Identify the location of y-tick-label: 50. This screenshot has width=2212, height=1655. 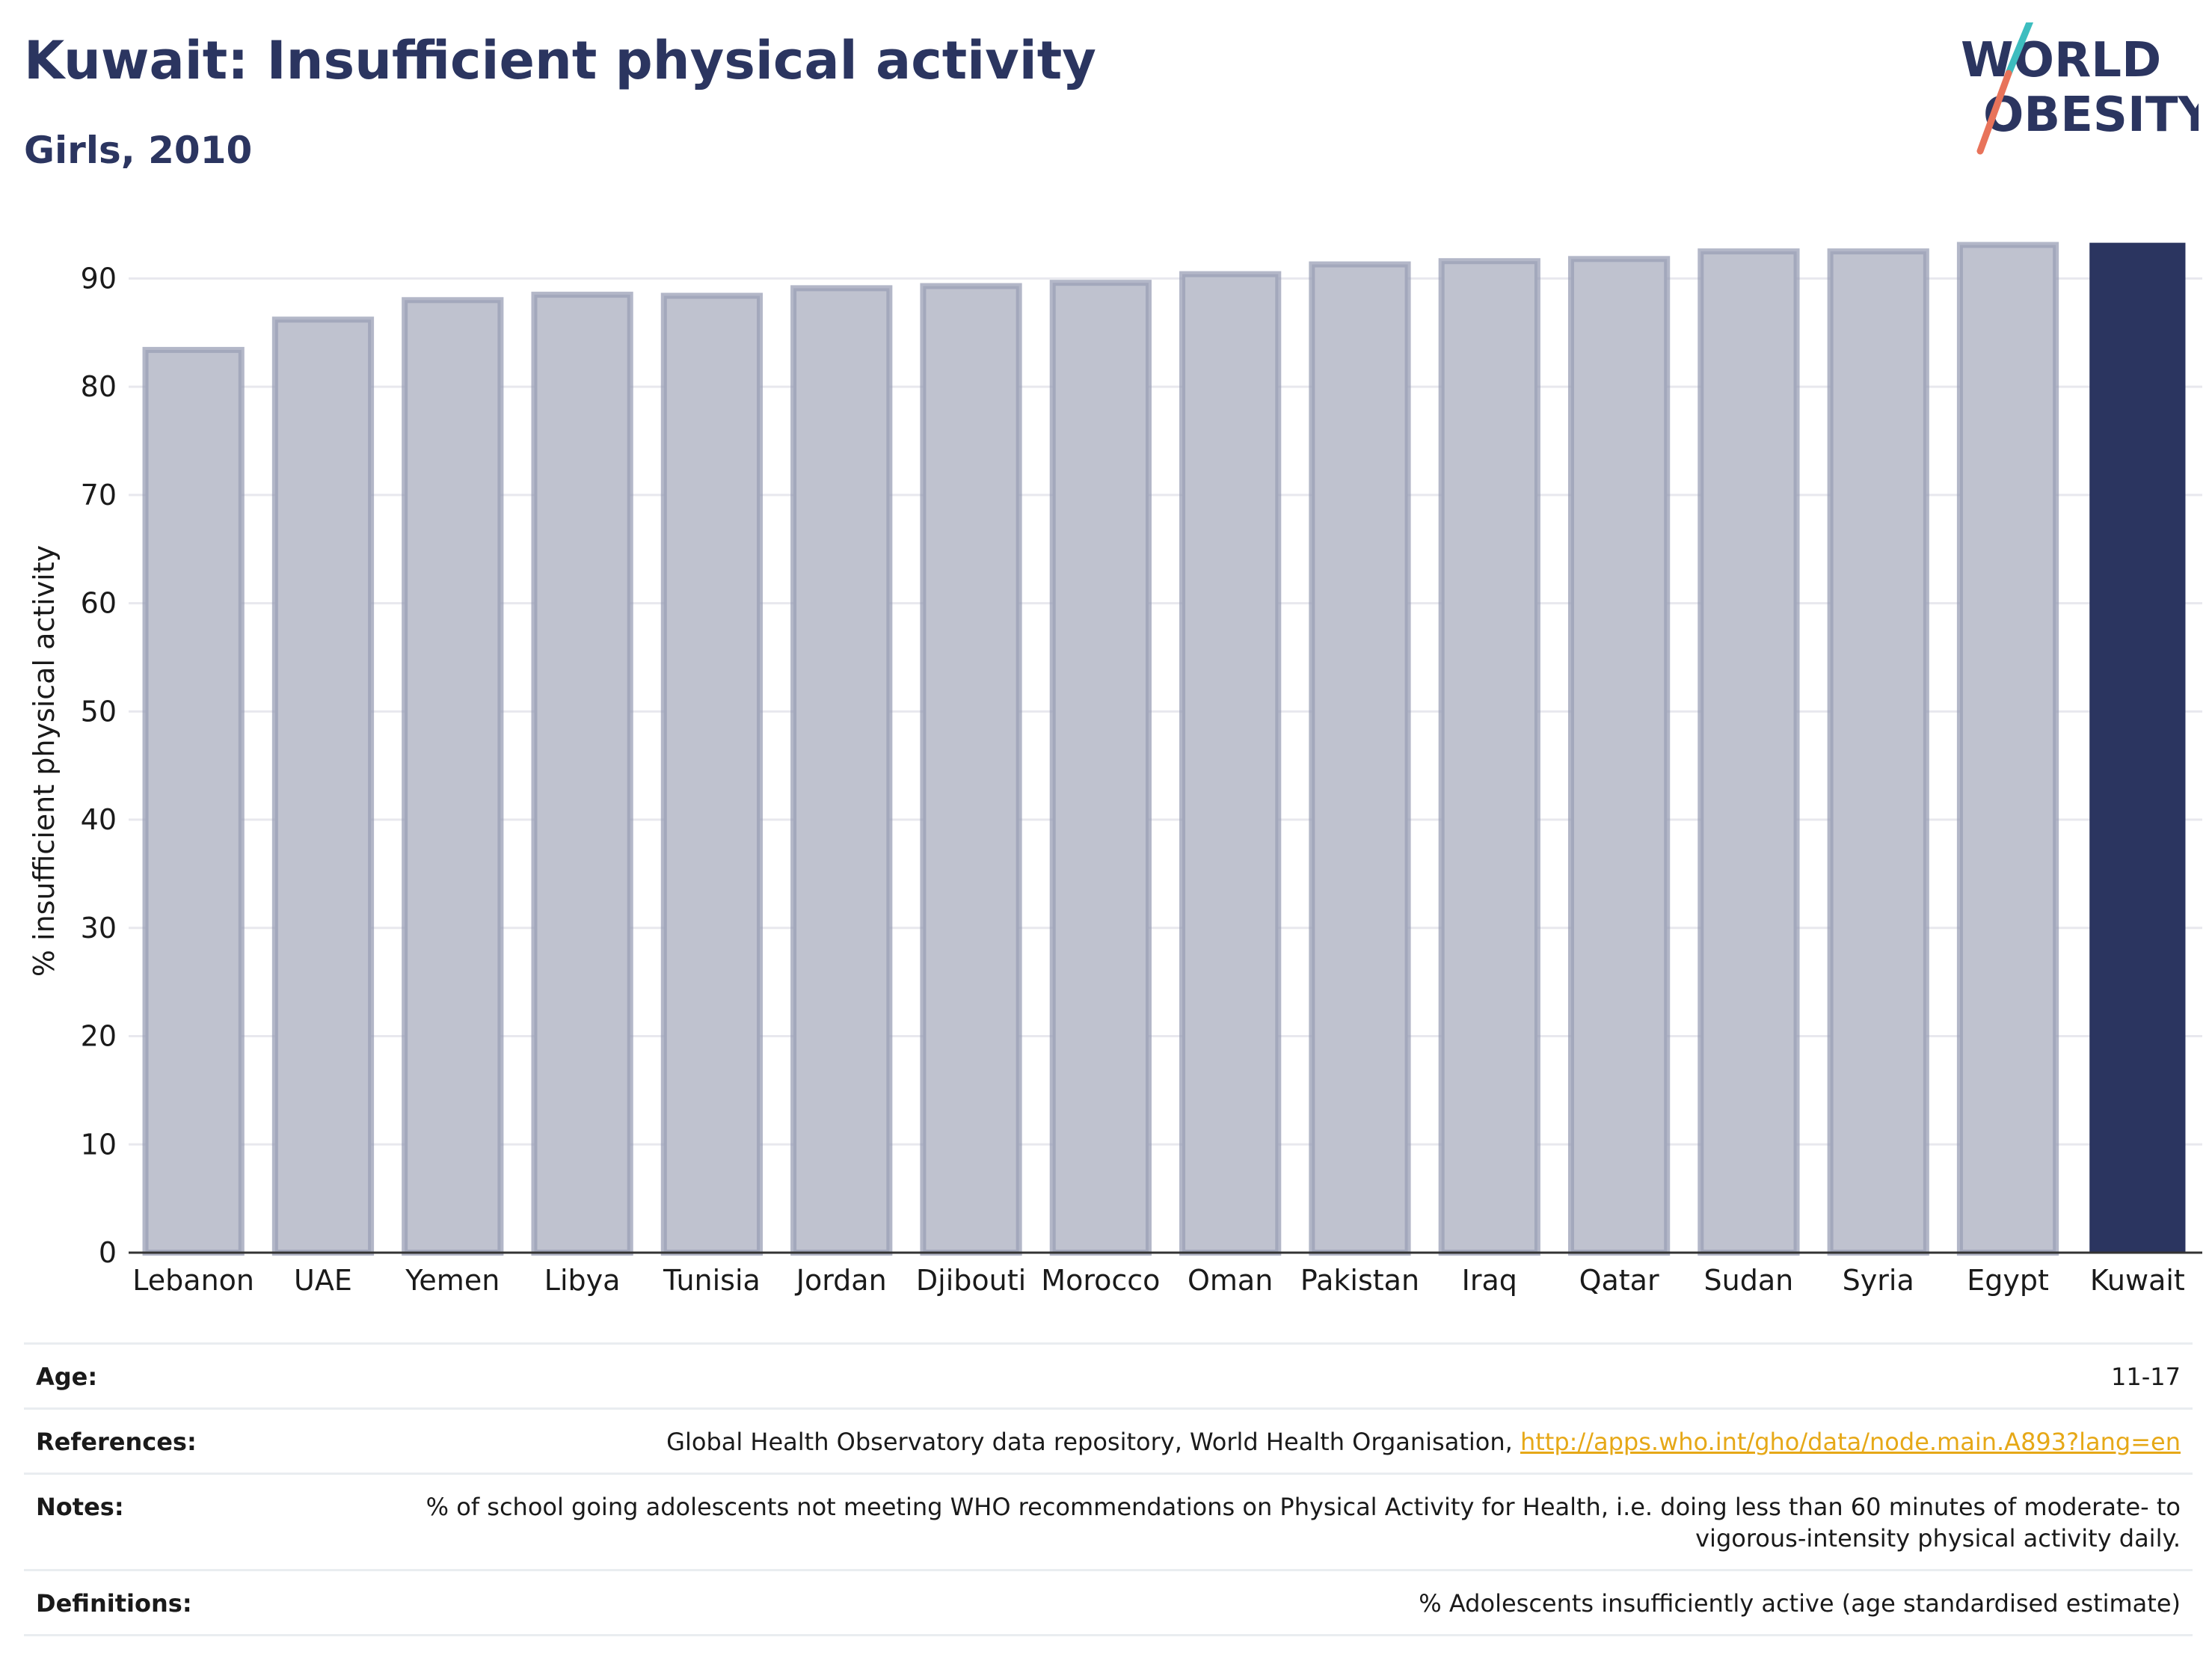
(99, 711).